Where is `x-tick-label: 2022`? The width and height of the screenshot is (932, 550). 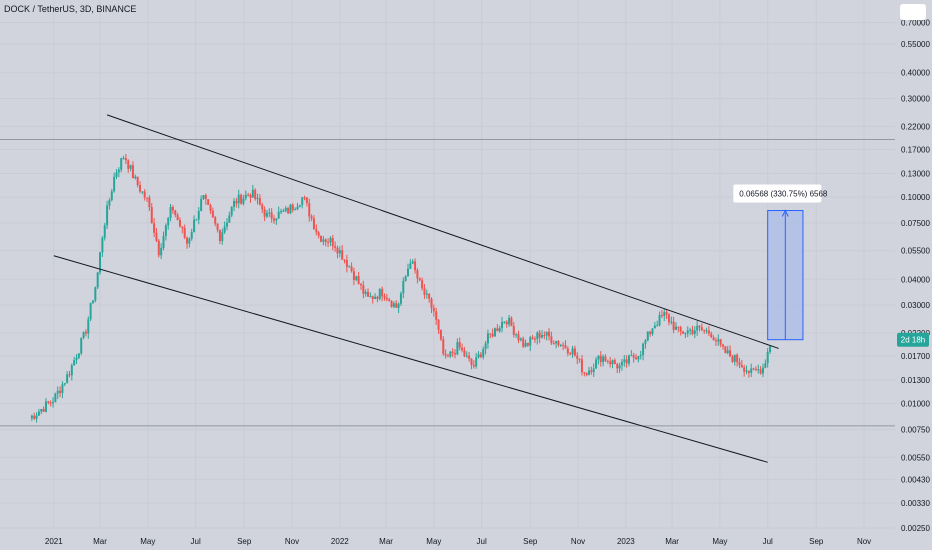
x-tick-label: 2022 is located at coordinates (340, 541).